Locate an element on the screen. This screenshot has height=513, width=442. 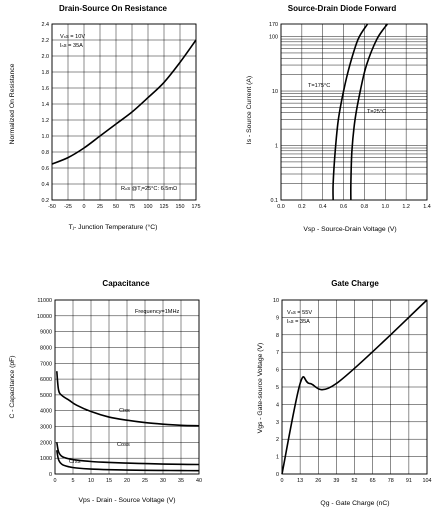
chart-title: Drain-Source On Resistance is located at coordinates (113, 8).